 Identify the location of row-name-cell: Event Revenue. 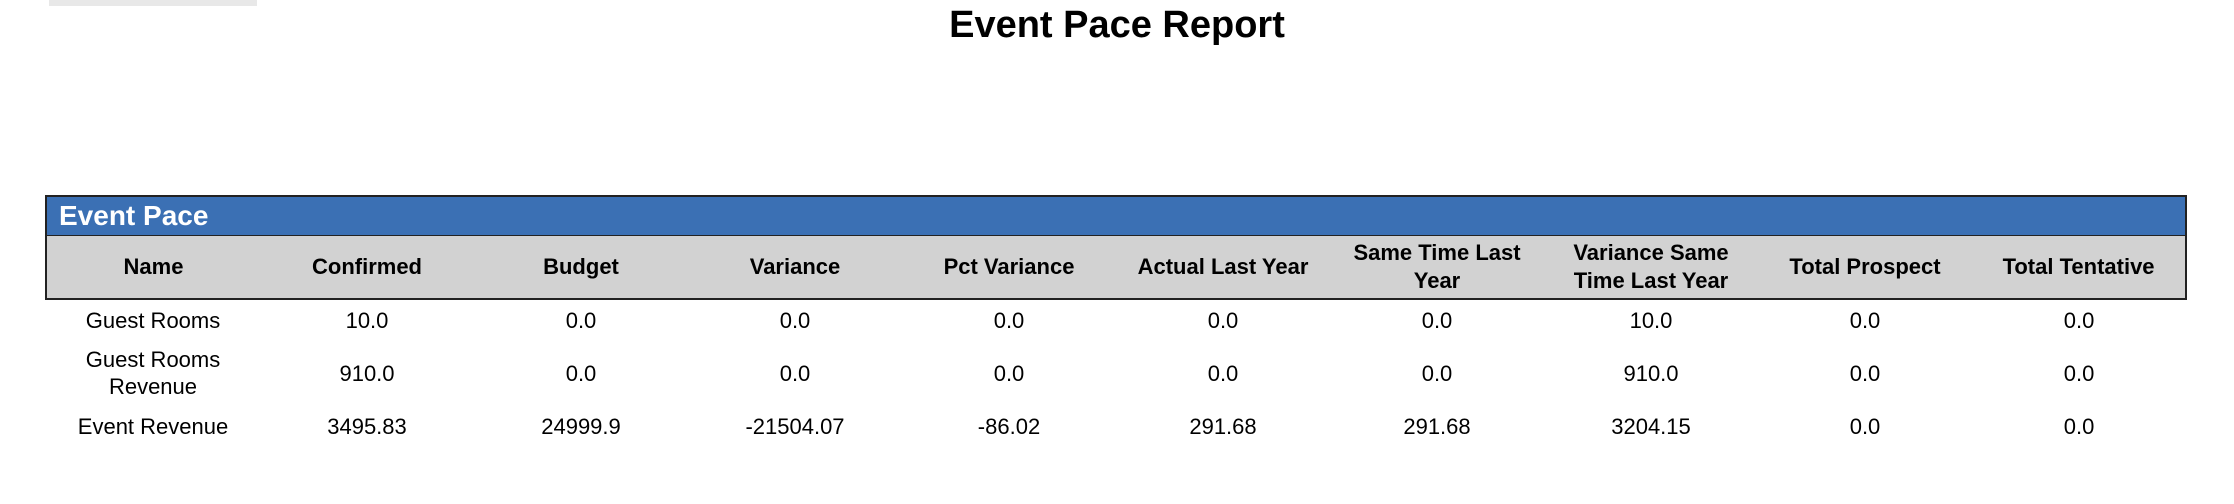
(153, 426).